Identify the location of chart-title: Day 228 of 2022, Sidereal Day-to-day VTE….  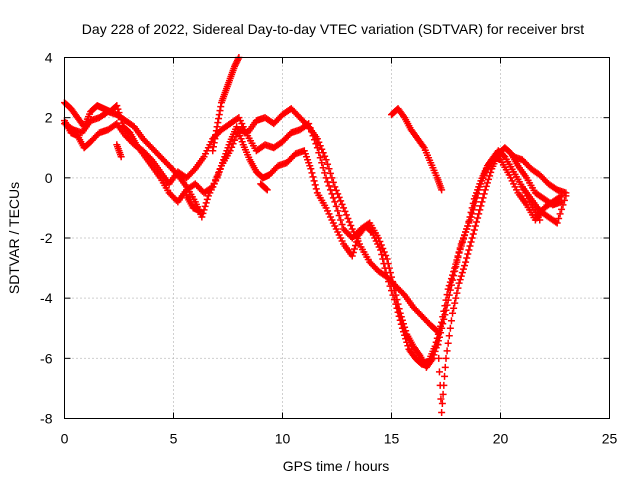
(333, 29).